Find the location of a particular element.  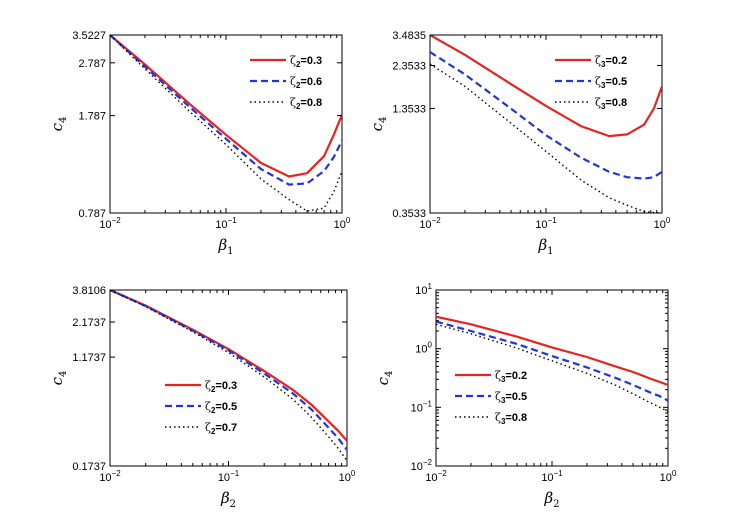

y-tick-label: 1.3533 is located at coordinates (409, 110).